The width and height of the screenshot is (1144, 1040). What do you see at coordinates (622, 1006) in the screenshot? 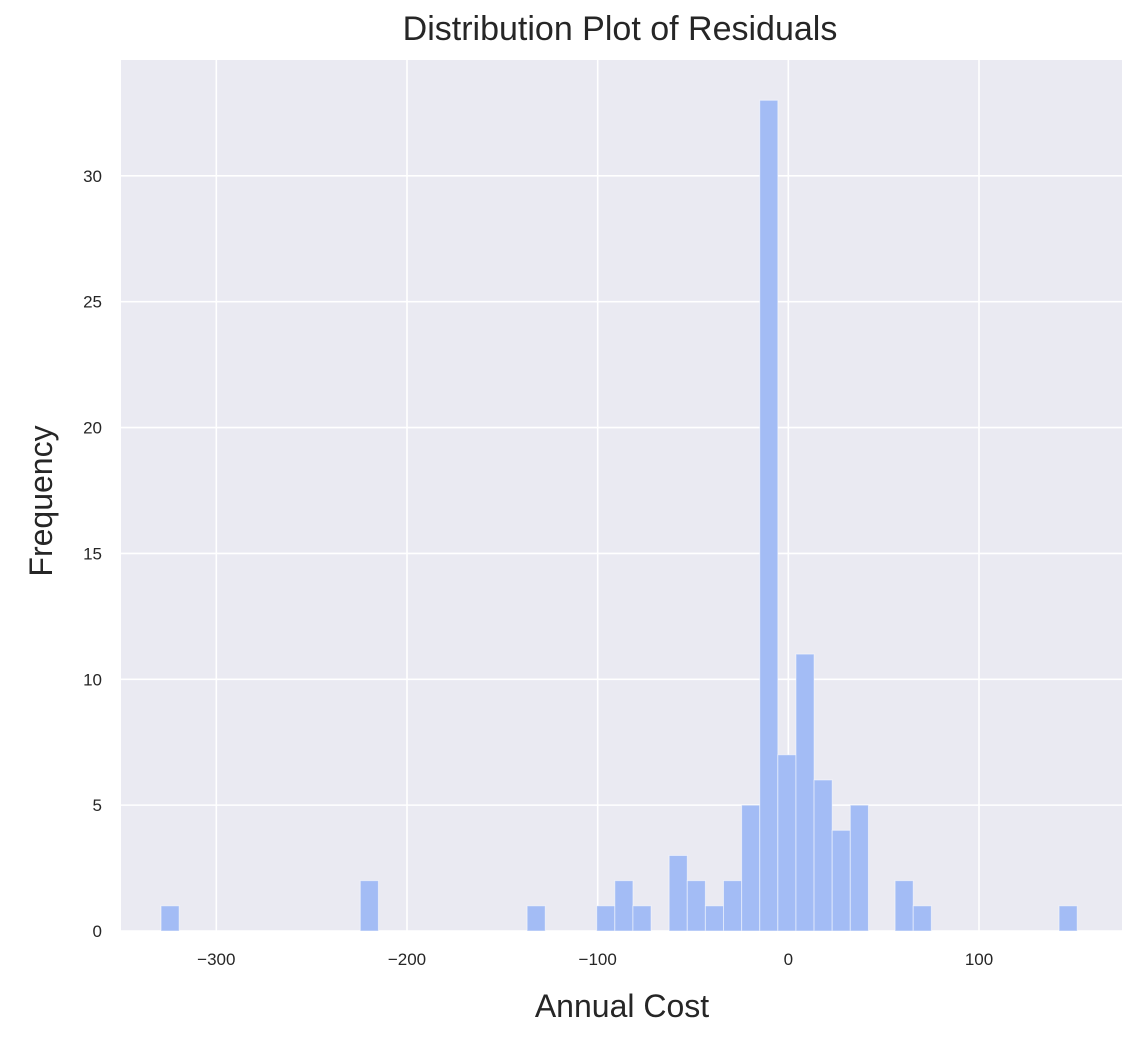
I see `x-axis-label: Annual Cost` at bounding box center [622, 1006].